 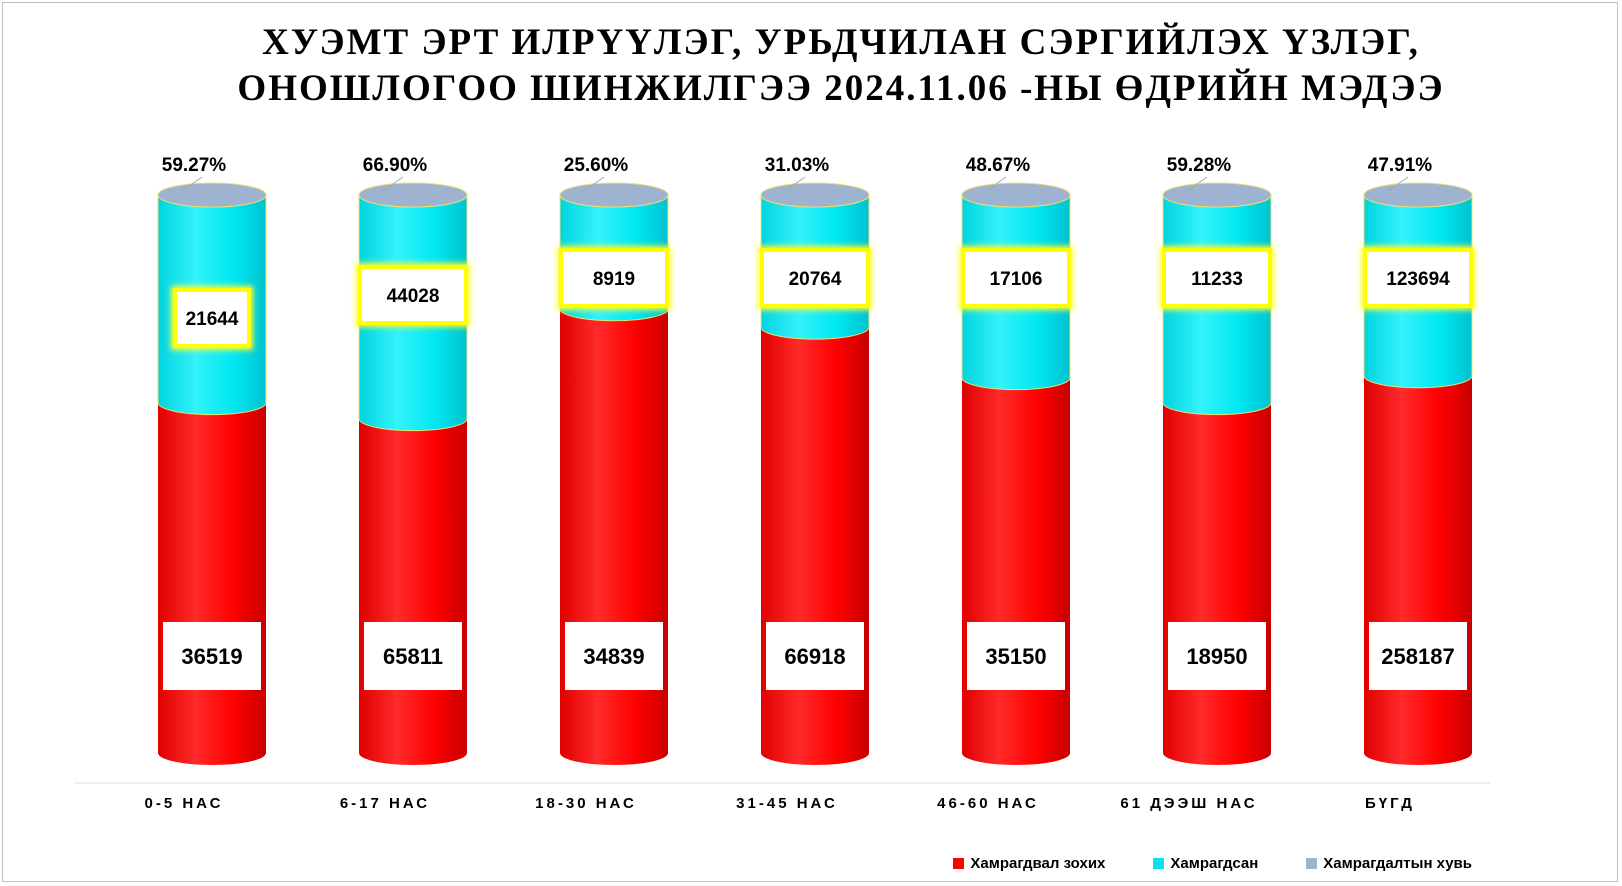 What do you see at coordinates (385, 803) in the screenshot?
I see `x-tick-label-1: 6-17 НАС` at bounding box center [385, 803].